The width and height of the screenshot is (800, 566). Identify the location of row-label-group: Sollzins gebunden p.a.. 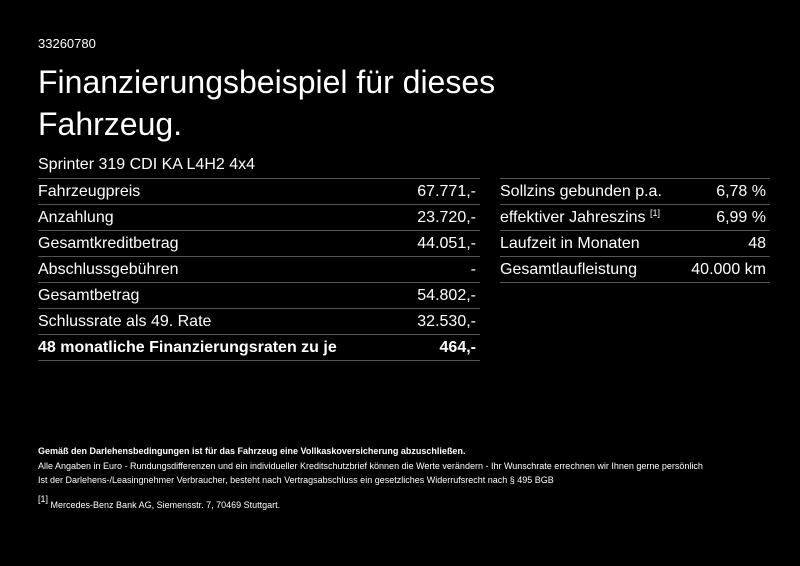
(581, 192).